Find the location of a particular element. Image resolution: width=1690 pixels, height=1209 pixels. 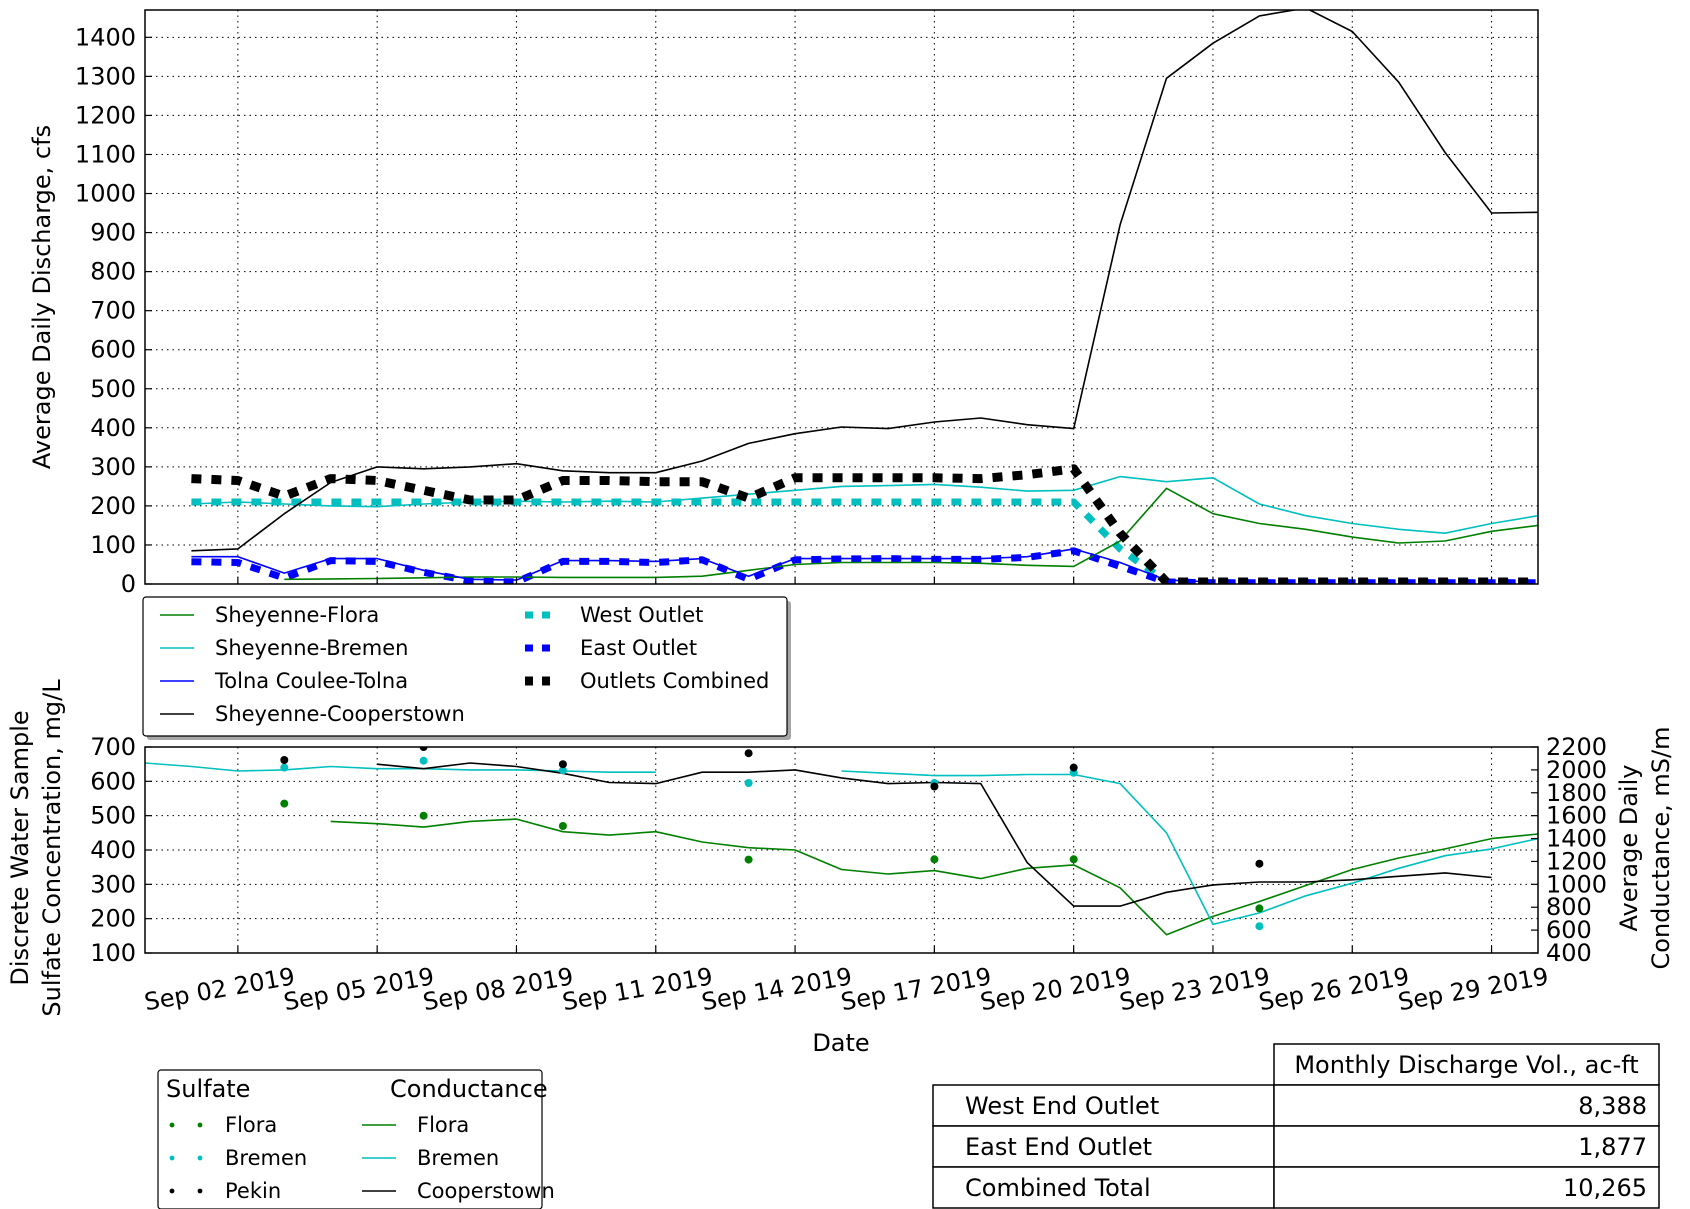

sulfate-y-tick-label: 300 is located at coordinates (113, 884).